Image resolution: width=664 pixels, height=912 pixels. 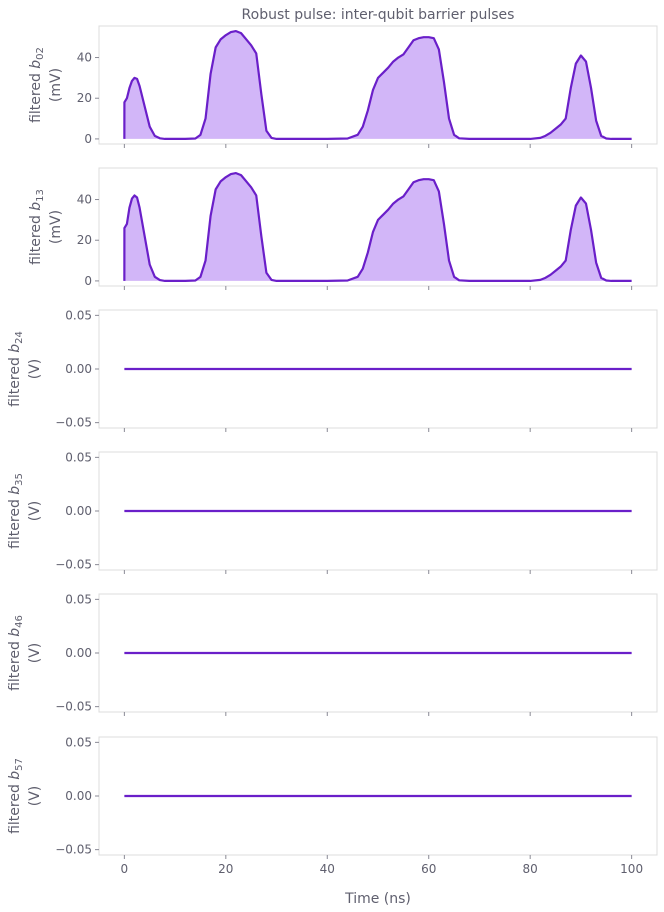 What do you see at coordinates (378, 15) in the screenshot?
I see `chart-title: Robust pulse: inter-qubit barrier pulses` at bounding box center [378, 15].